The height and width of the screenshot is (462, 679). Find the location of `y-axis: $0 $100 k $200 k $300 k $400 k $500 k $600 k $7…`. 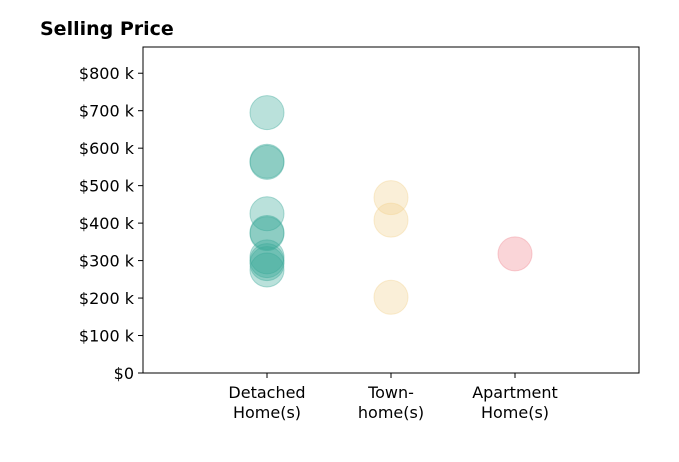

y-axis: $0 $100 k $200 k $300 k $400 k $500 k $600 k $7… is located at coordinates (111, 223).